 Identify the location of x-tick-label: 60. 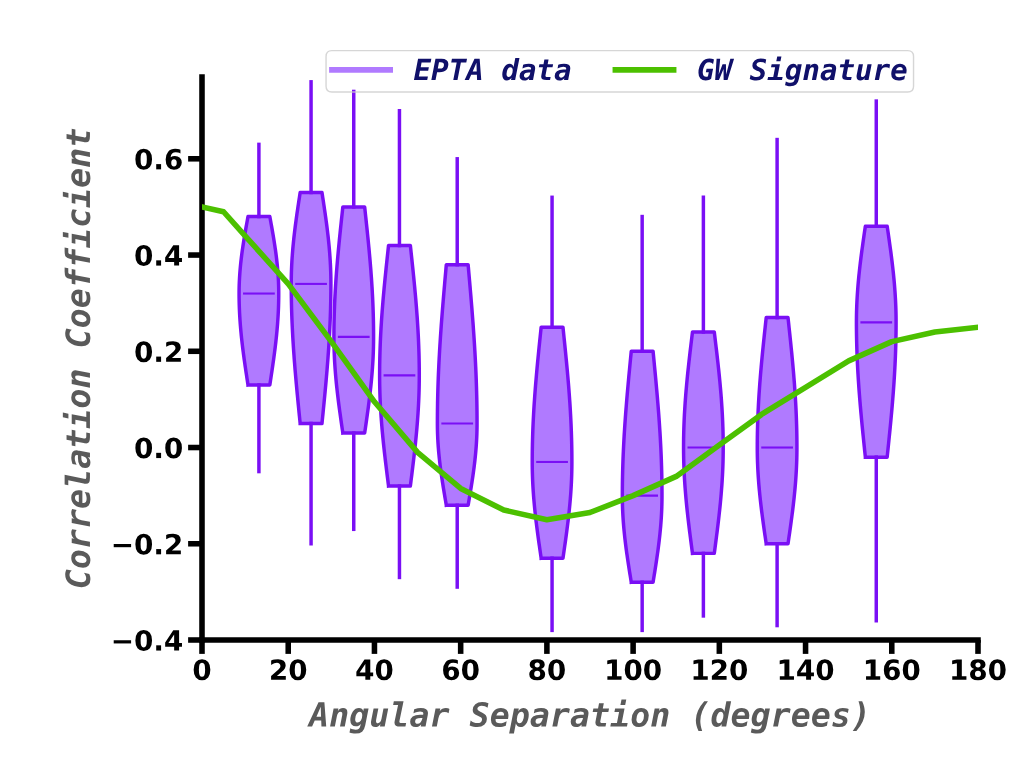
(461, 670).